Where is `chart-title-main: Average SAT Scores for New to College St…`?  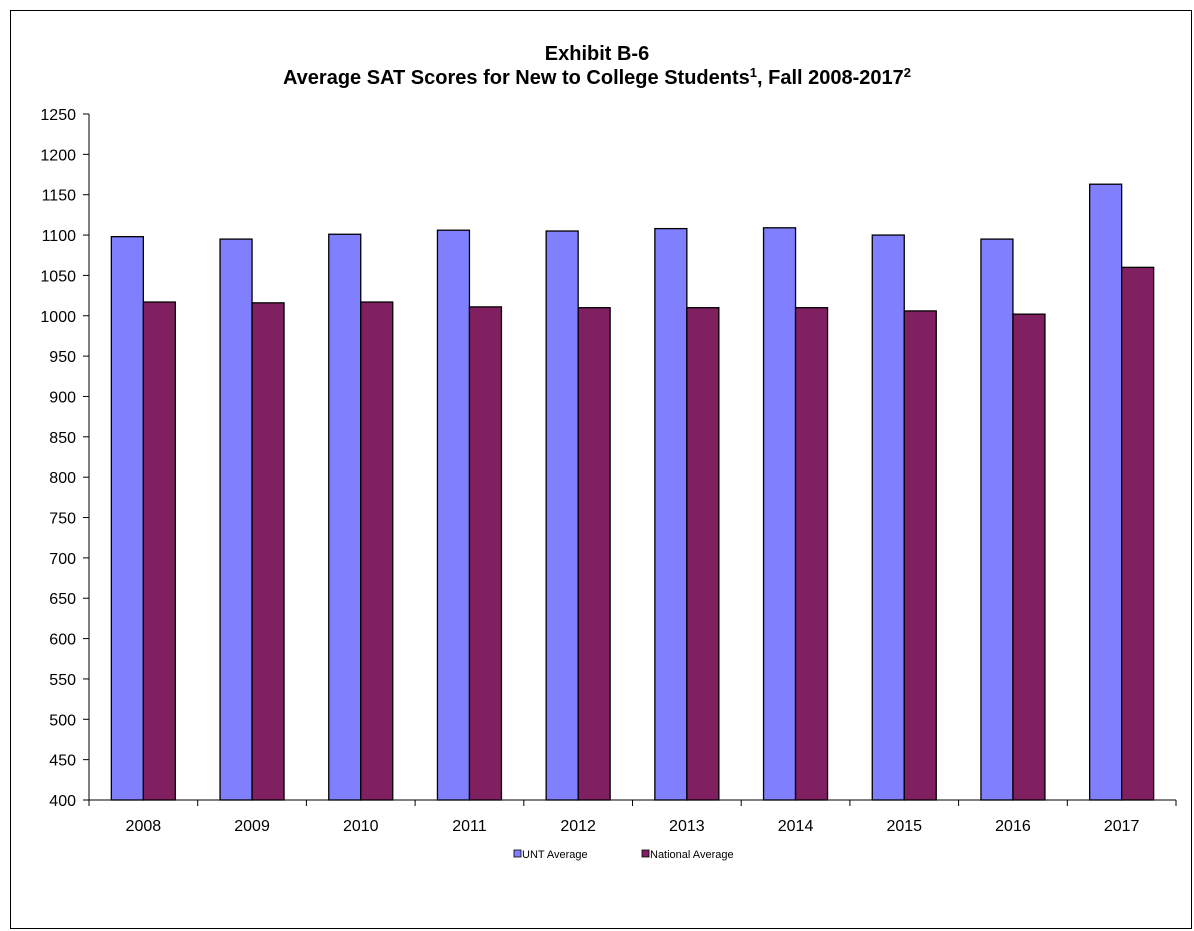 chart-title-main: Average SAT Scores for New to College St… is located at coordinates (516, 78).